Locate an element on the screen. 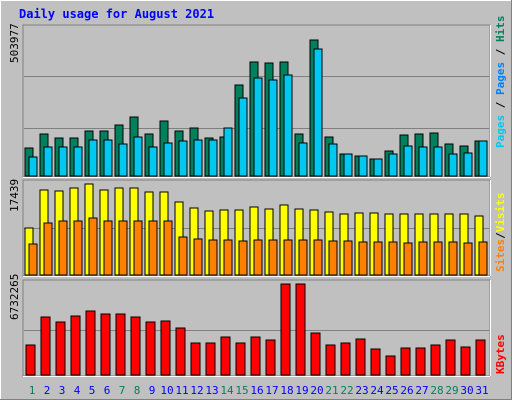 The height and width of the screenshot is (400, 512). x-label-day-17: 17 is located at coordinates (271, 390).